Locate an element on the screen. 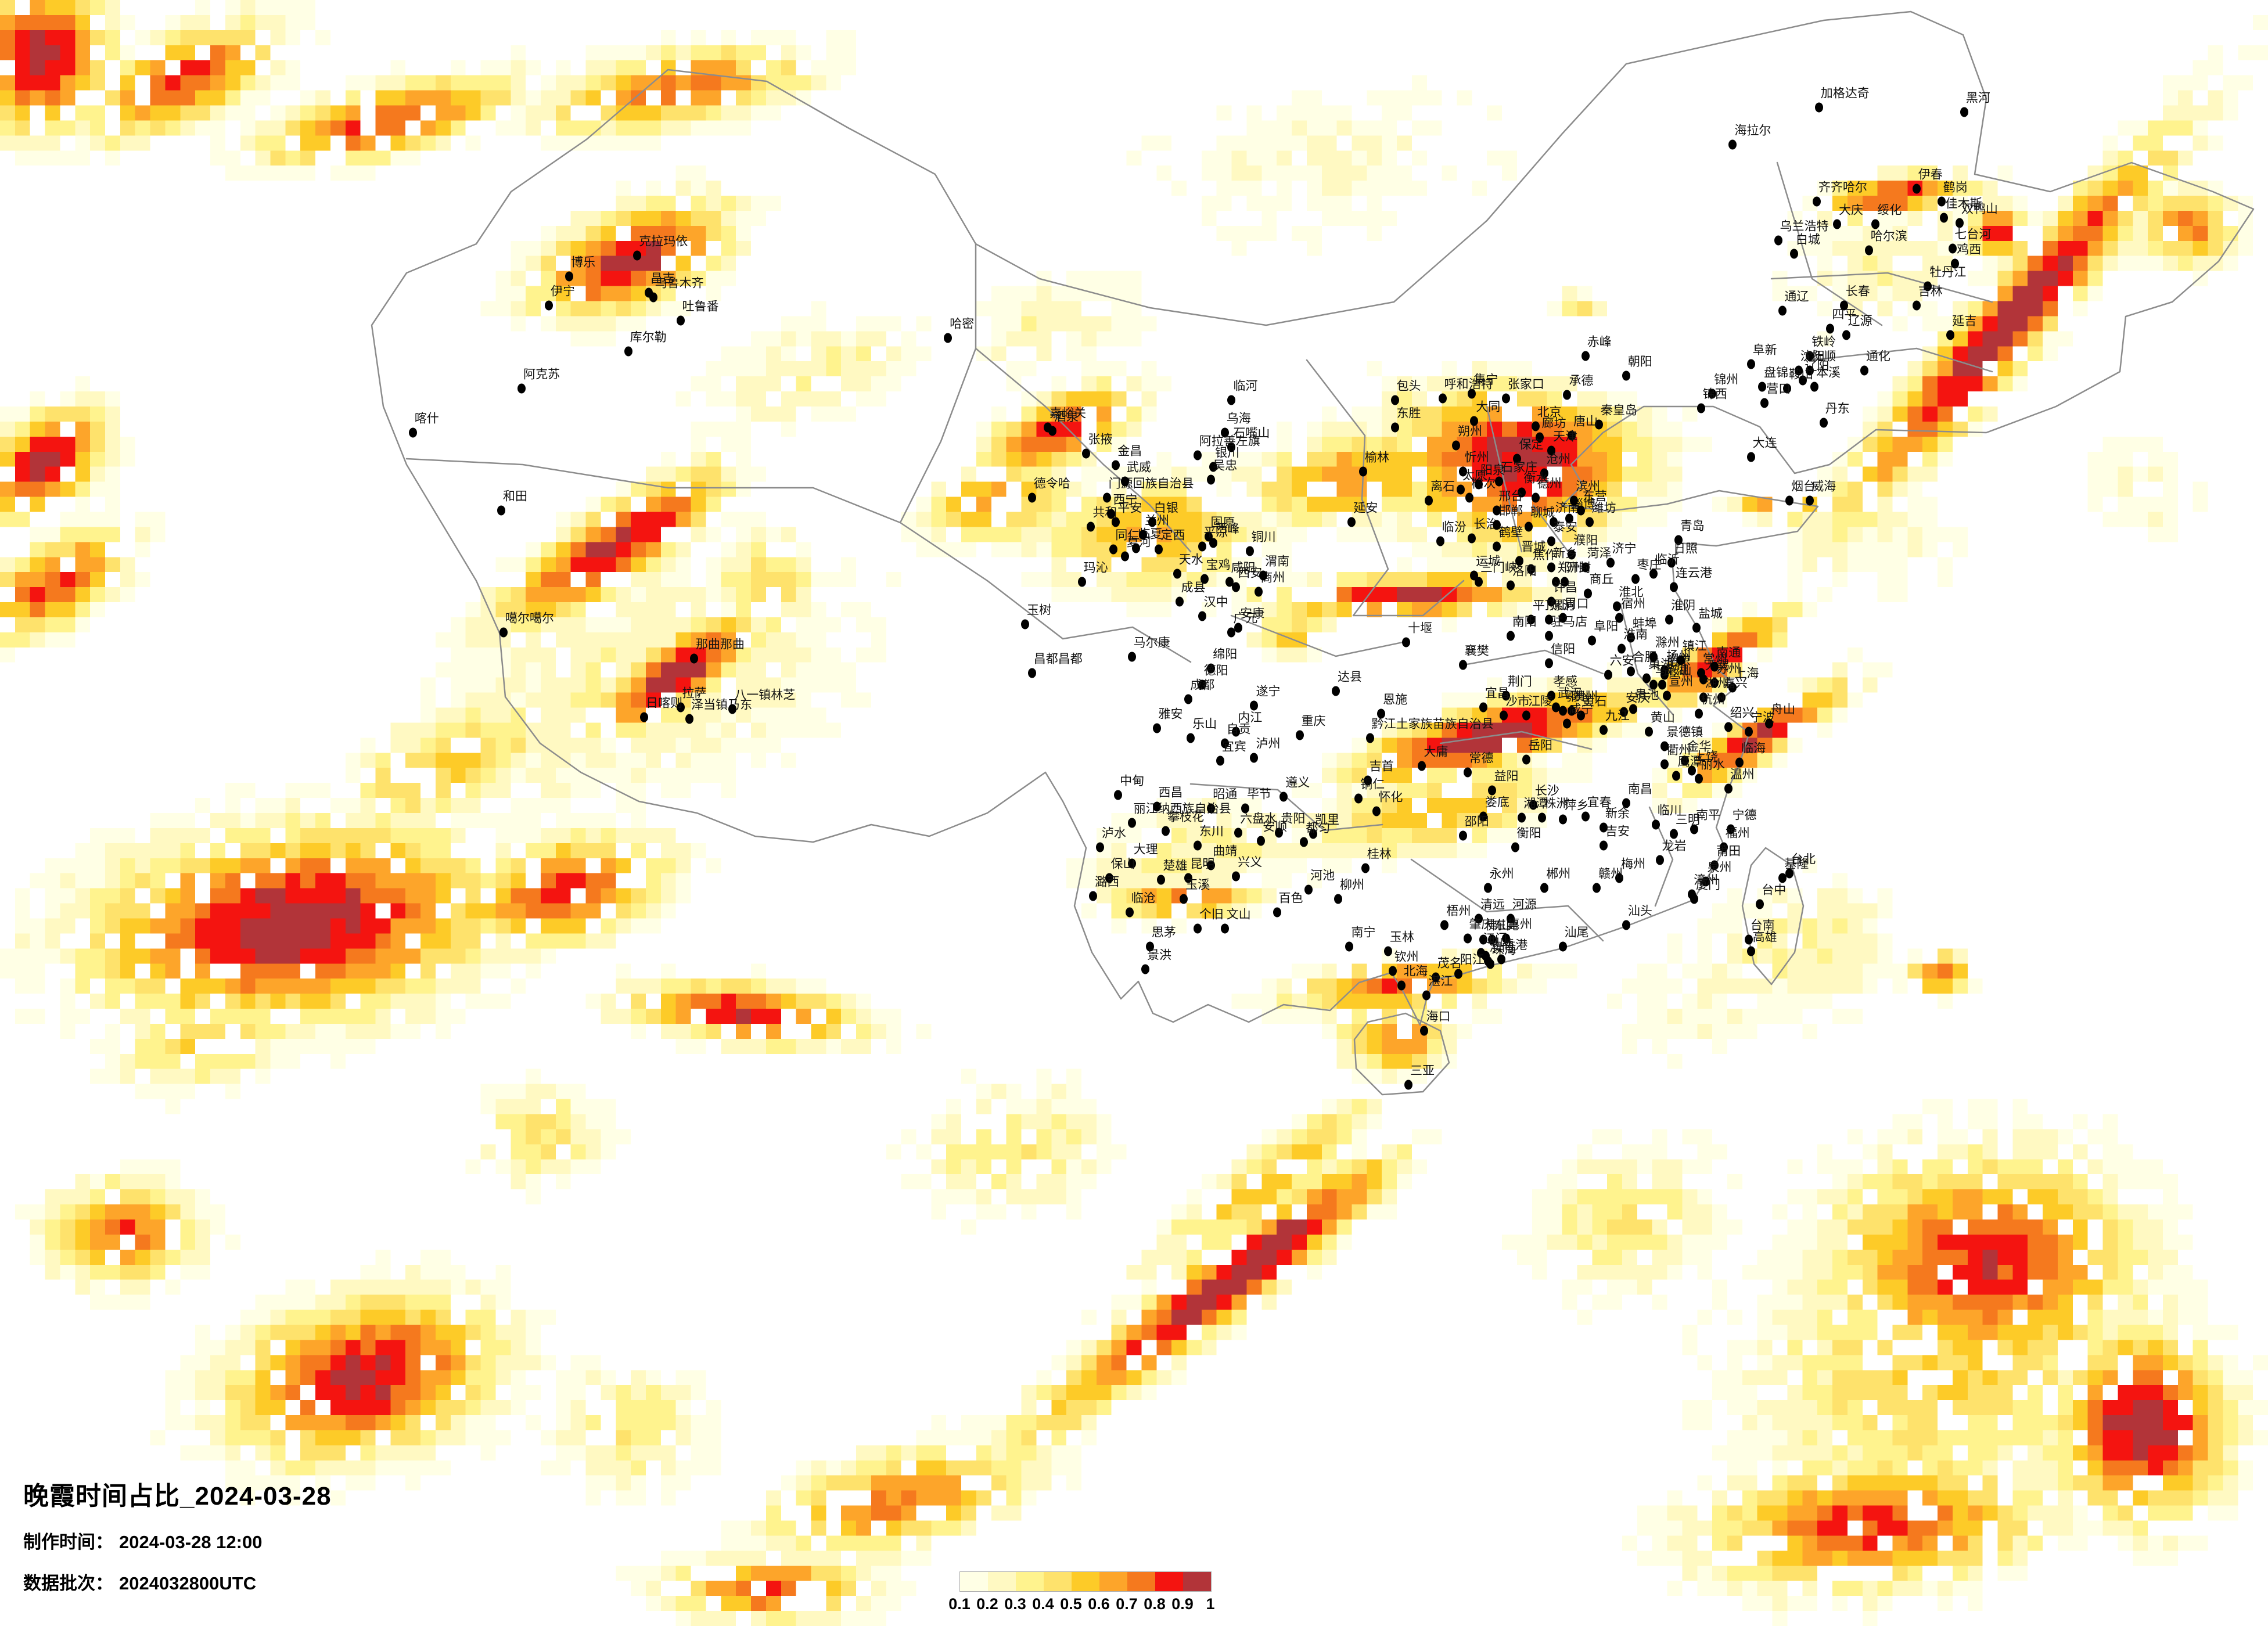 This screenshot has height=1626, width=2268. city-marker: 南昌 is located at coordinates (1637, 795).